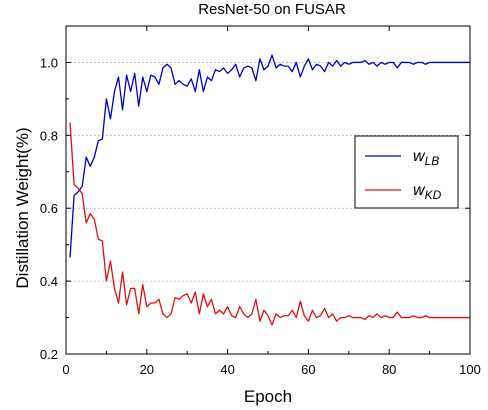  What do you see at coordinates (268, 396) in the screenshot?
I see `x-axis-label: Epoch` at bounding box center [268, 396].